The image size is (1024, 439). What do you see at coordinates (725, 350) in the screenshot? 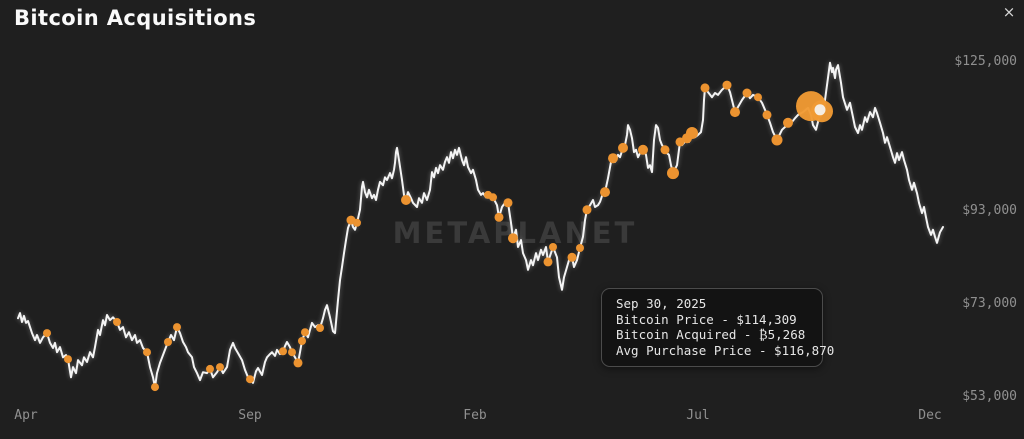
I see `tooltip-avg-purchase-price: Avg Purchase Price - $116,870` at bounding box center [725, 350].